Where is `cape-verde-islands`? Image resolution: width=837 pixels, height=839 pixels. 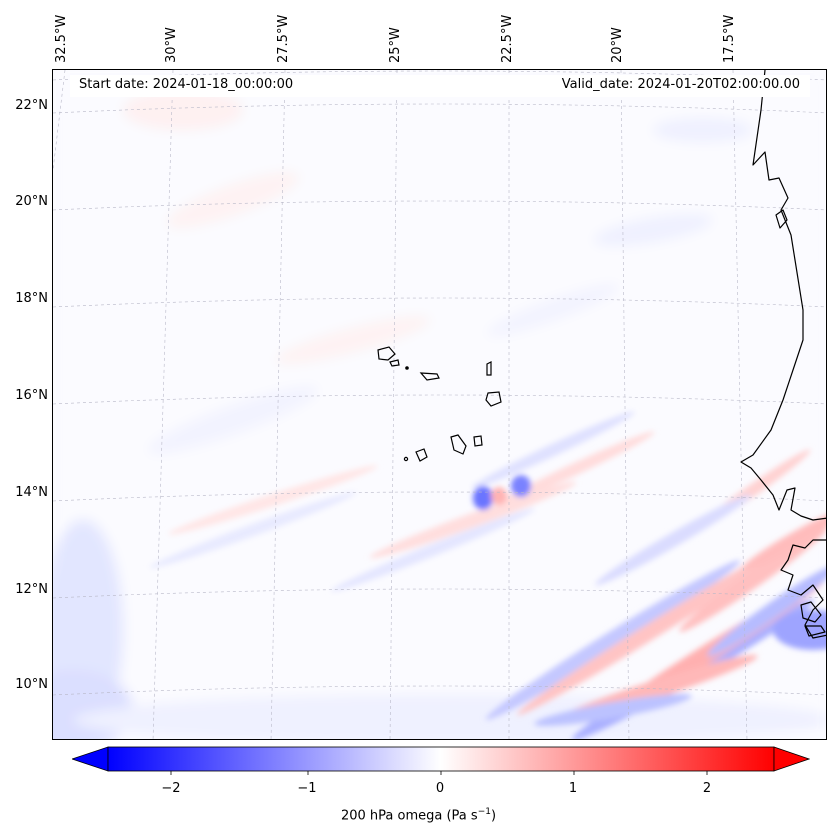
cape-verde-islands is located at coordinates (439, 404).